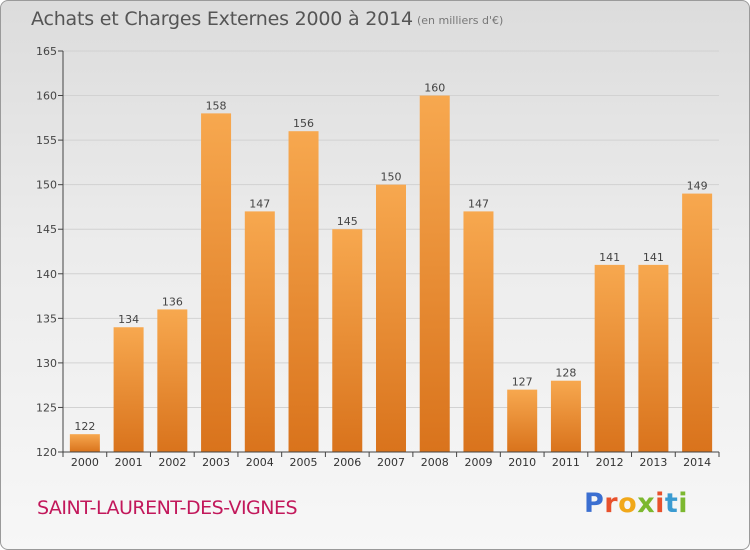  What do you see at coordinates (671, 503) in the screenshot?
I see `logo-letter: t` at bounding box center [671, 503].